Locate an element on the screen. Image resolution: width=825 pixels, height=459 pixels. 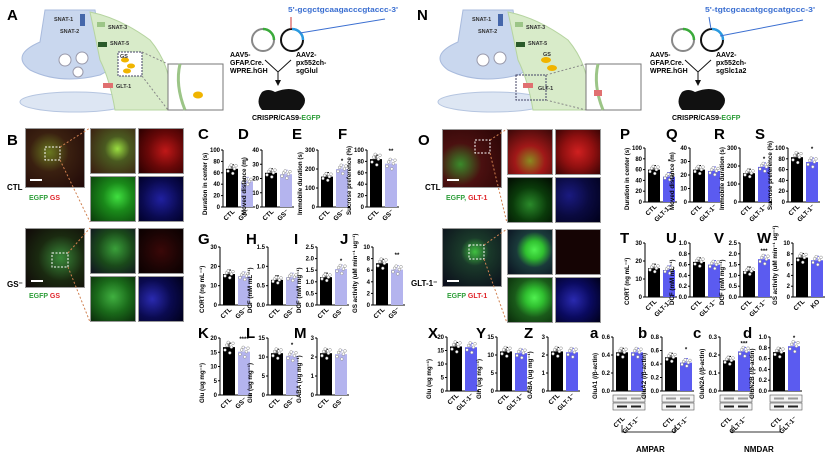
panel-letter: M is located at coordinates (300, 333).